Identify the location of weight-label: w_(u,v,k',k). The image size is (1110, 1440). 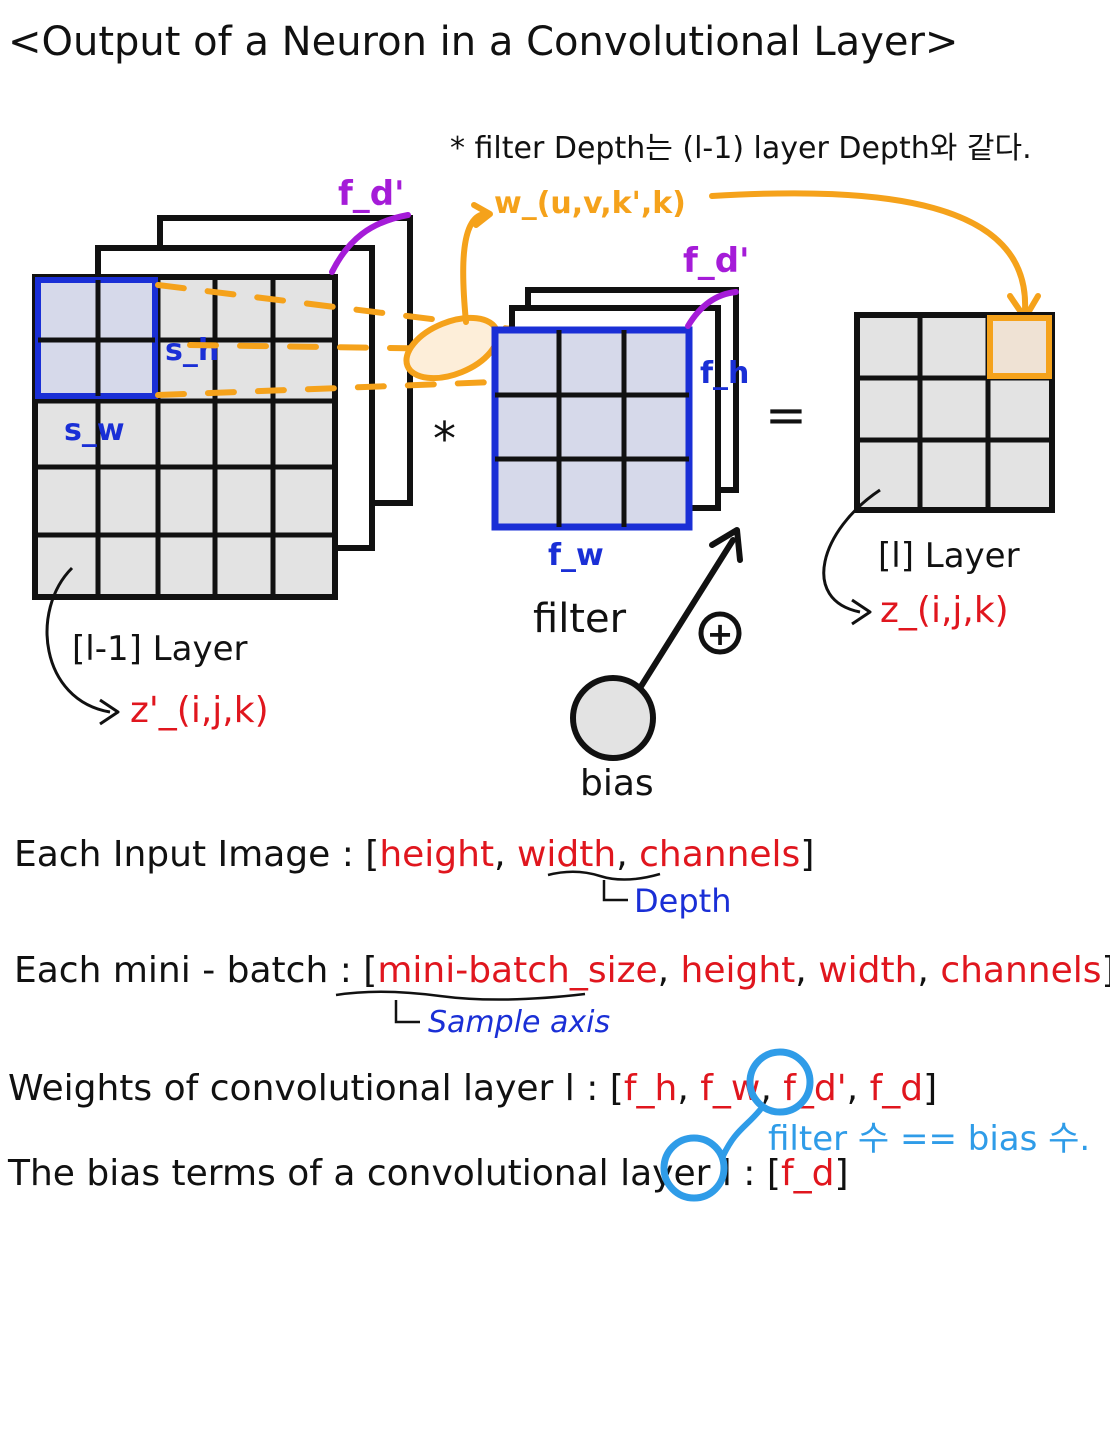
(590, 203).